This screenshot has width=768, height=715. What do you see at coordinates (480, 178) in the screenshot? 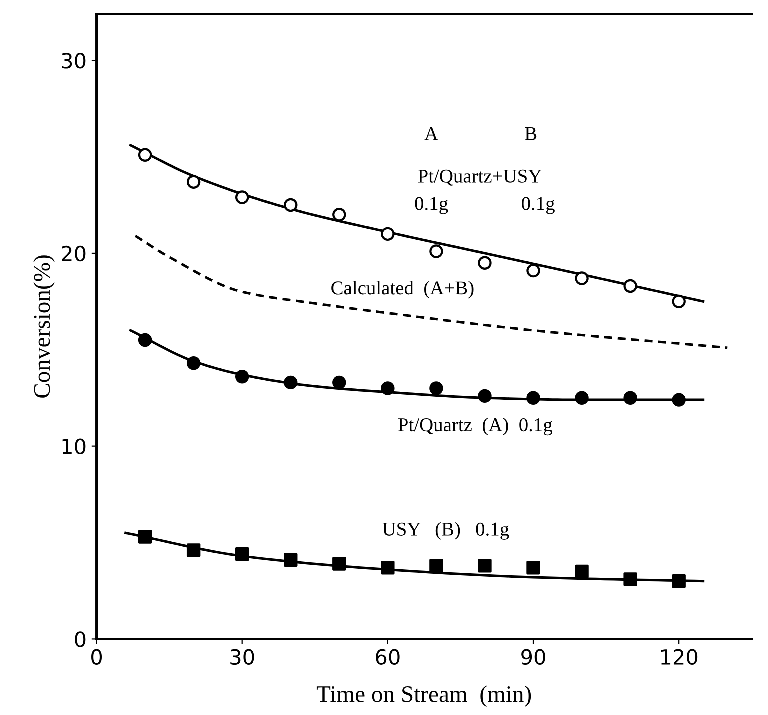
I see `annotation: Pt/Quartz+USY` at bounding box center [480, 178].